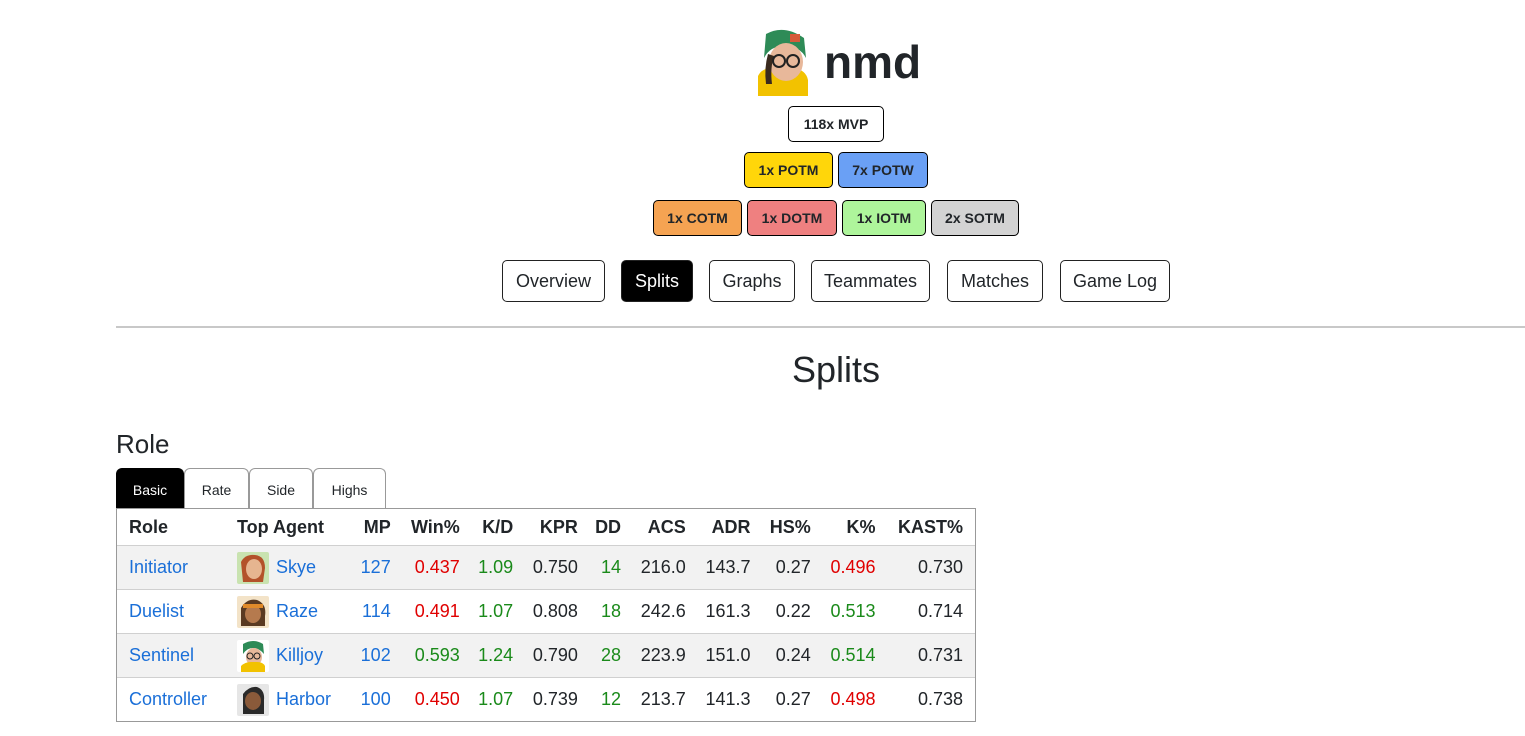  I want to click on header-kpr: KPR, so click(558, 526).